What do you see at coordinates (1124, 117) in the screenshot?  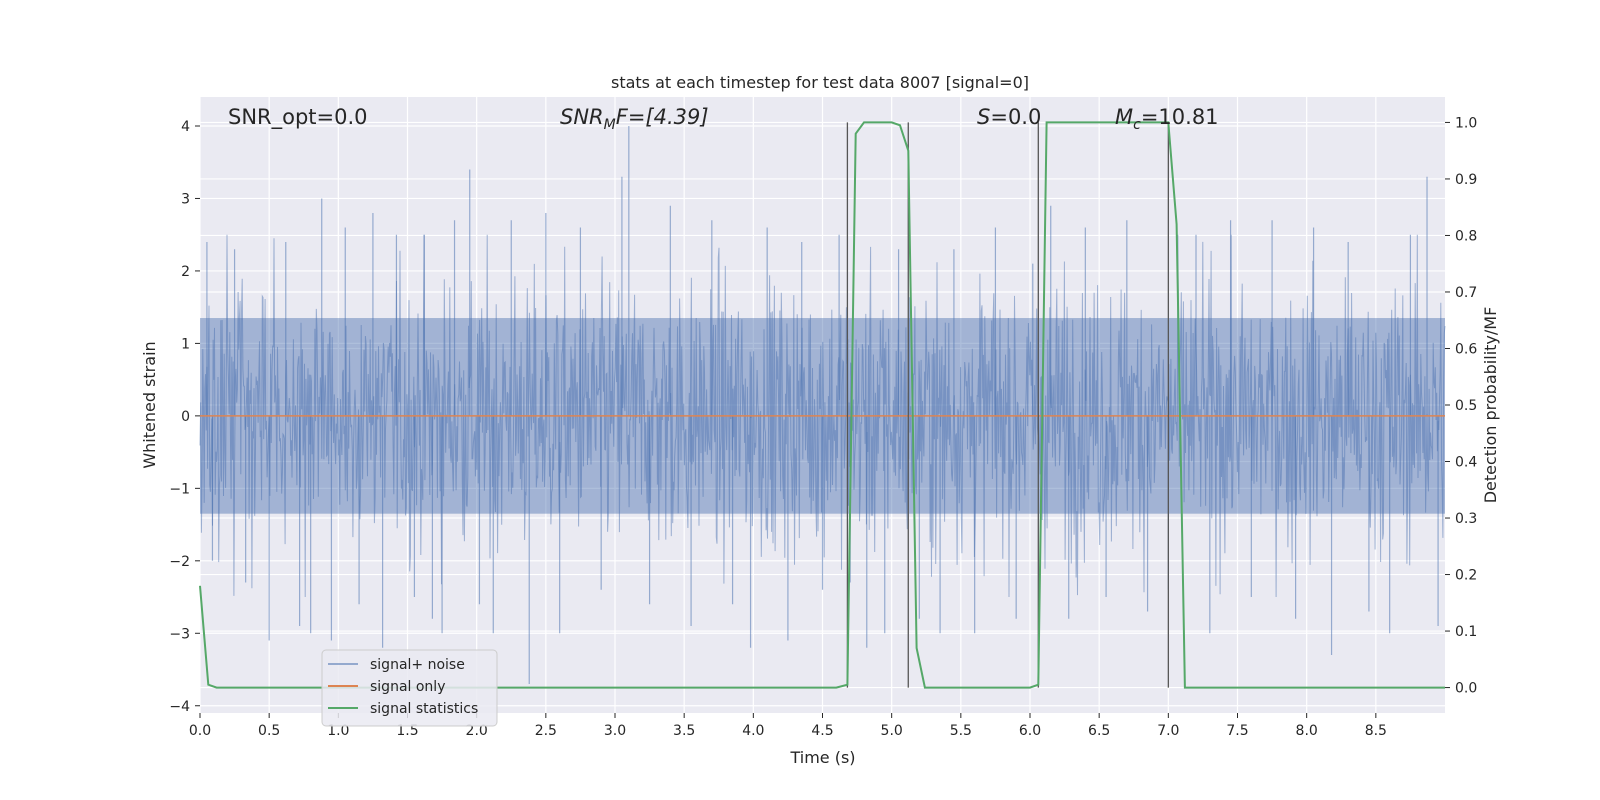 I see `annotation-mc-main: M` at bounding box center [1124, 117].